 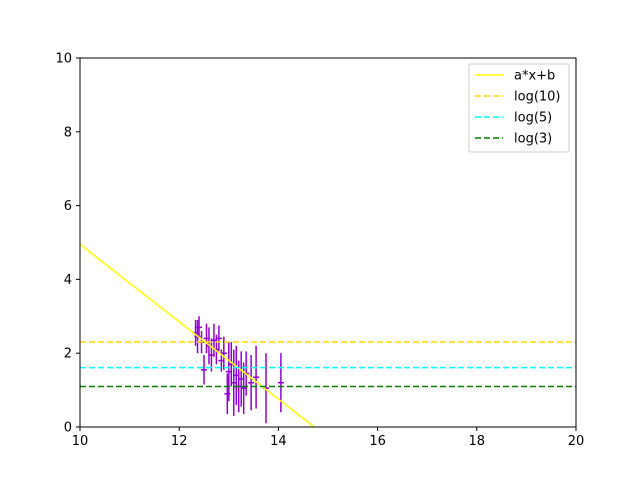 I want to click on y-tick-label: 2, so click(x=68, y=354).